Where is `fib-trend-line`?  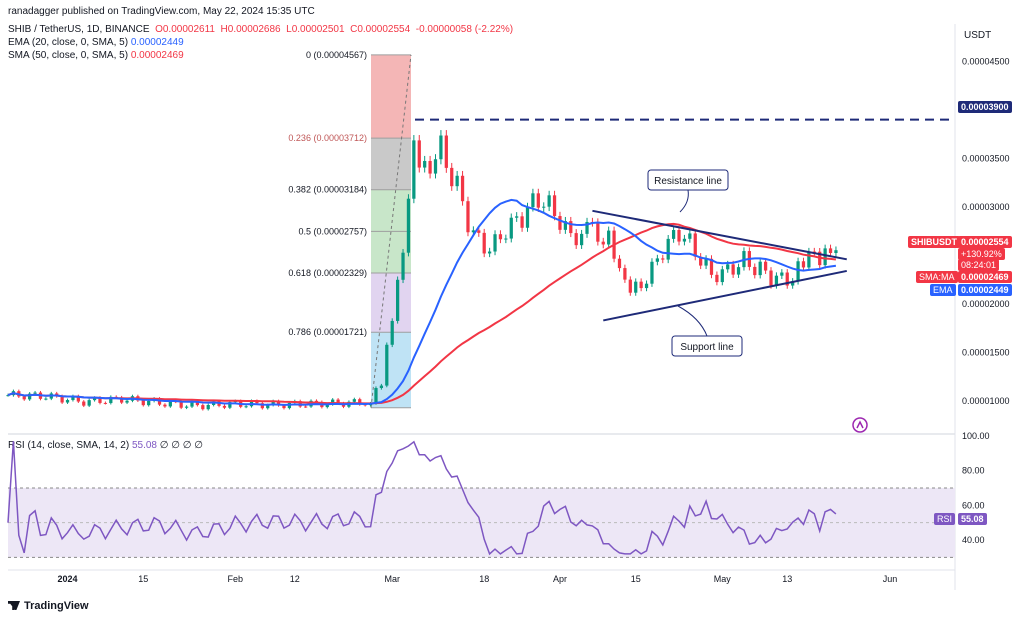 fib-trend-line is located at coordinates (391, 231).